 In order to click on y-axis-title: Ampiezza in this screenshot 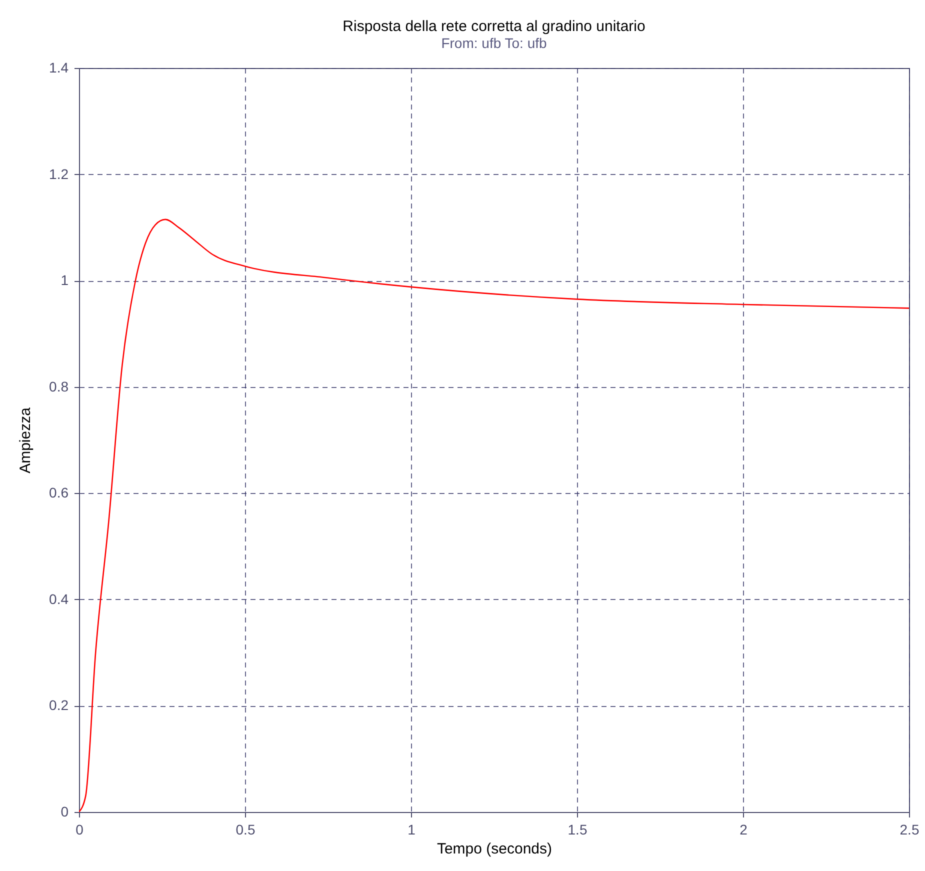, I will do `click(25, 440)`.